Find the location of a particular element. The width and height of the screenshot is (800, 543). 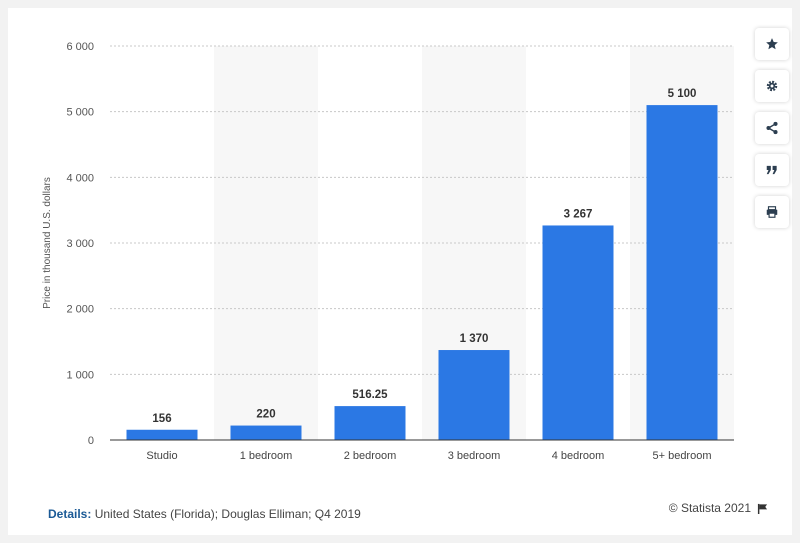

y-tick-label: 5 000 is located at coordinates (80, 113).